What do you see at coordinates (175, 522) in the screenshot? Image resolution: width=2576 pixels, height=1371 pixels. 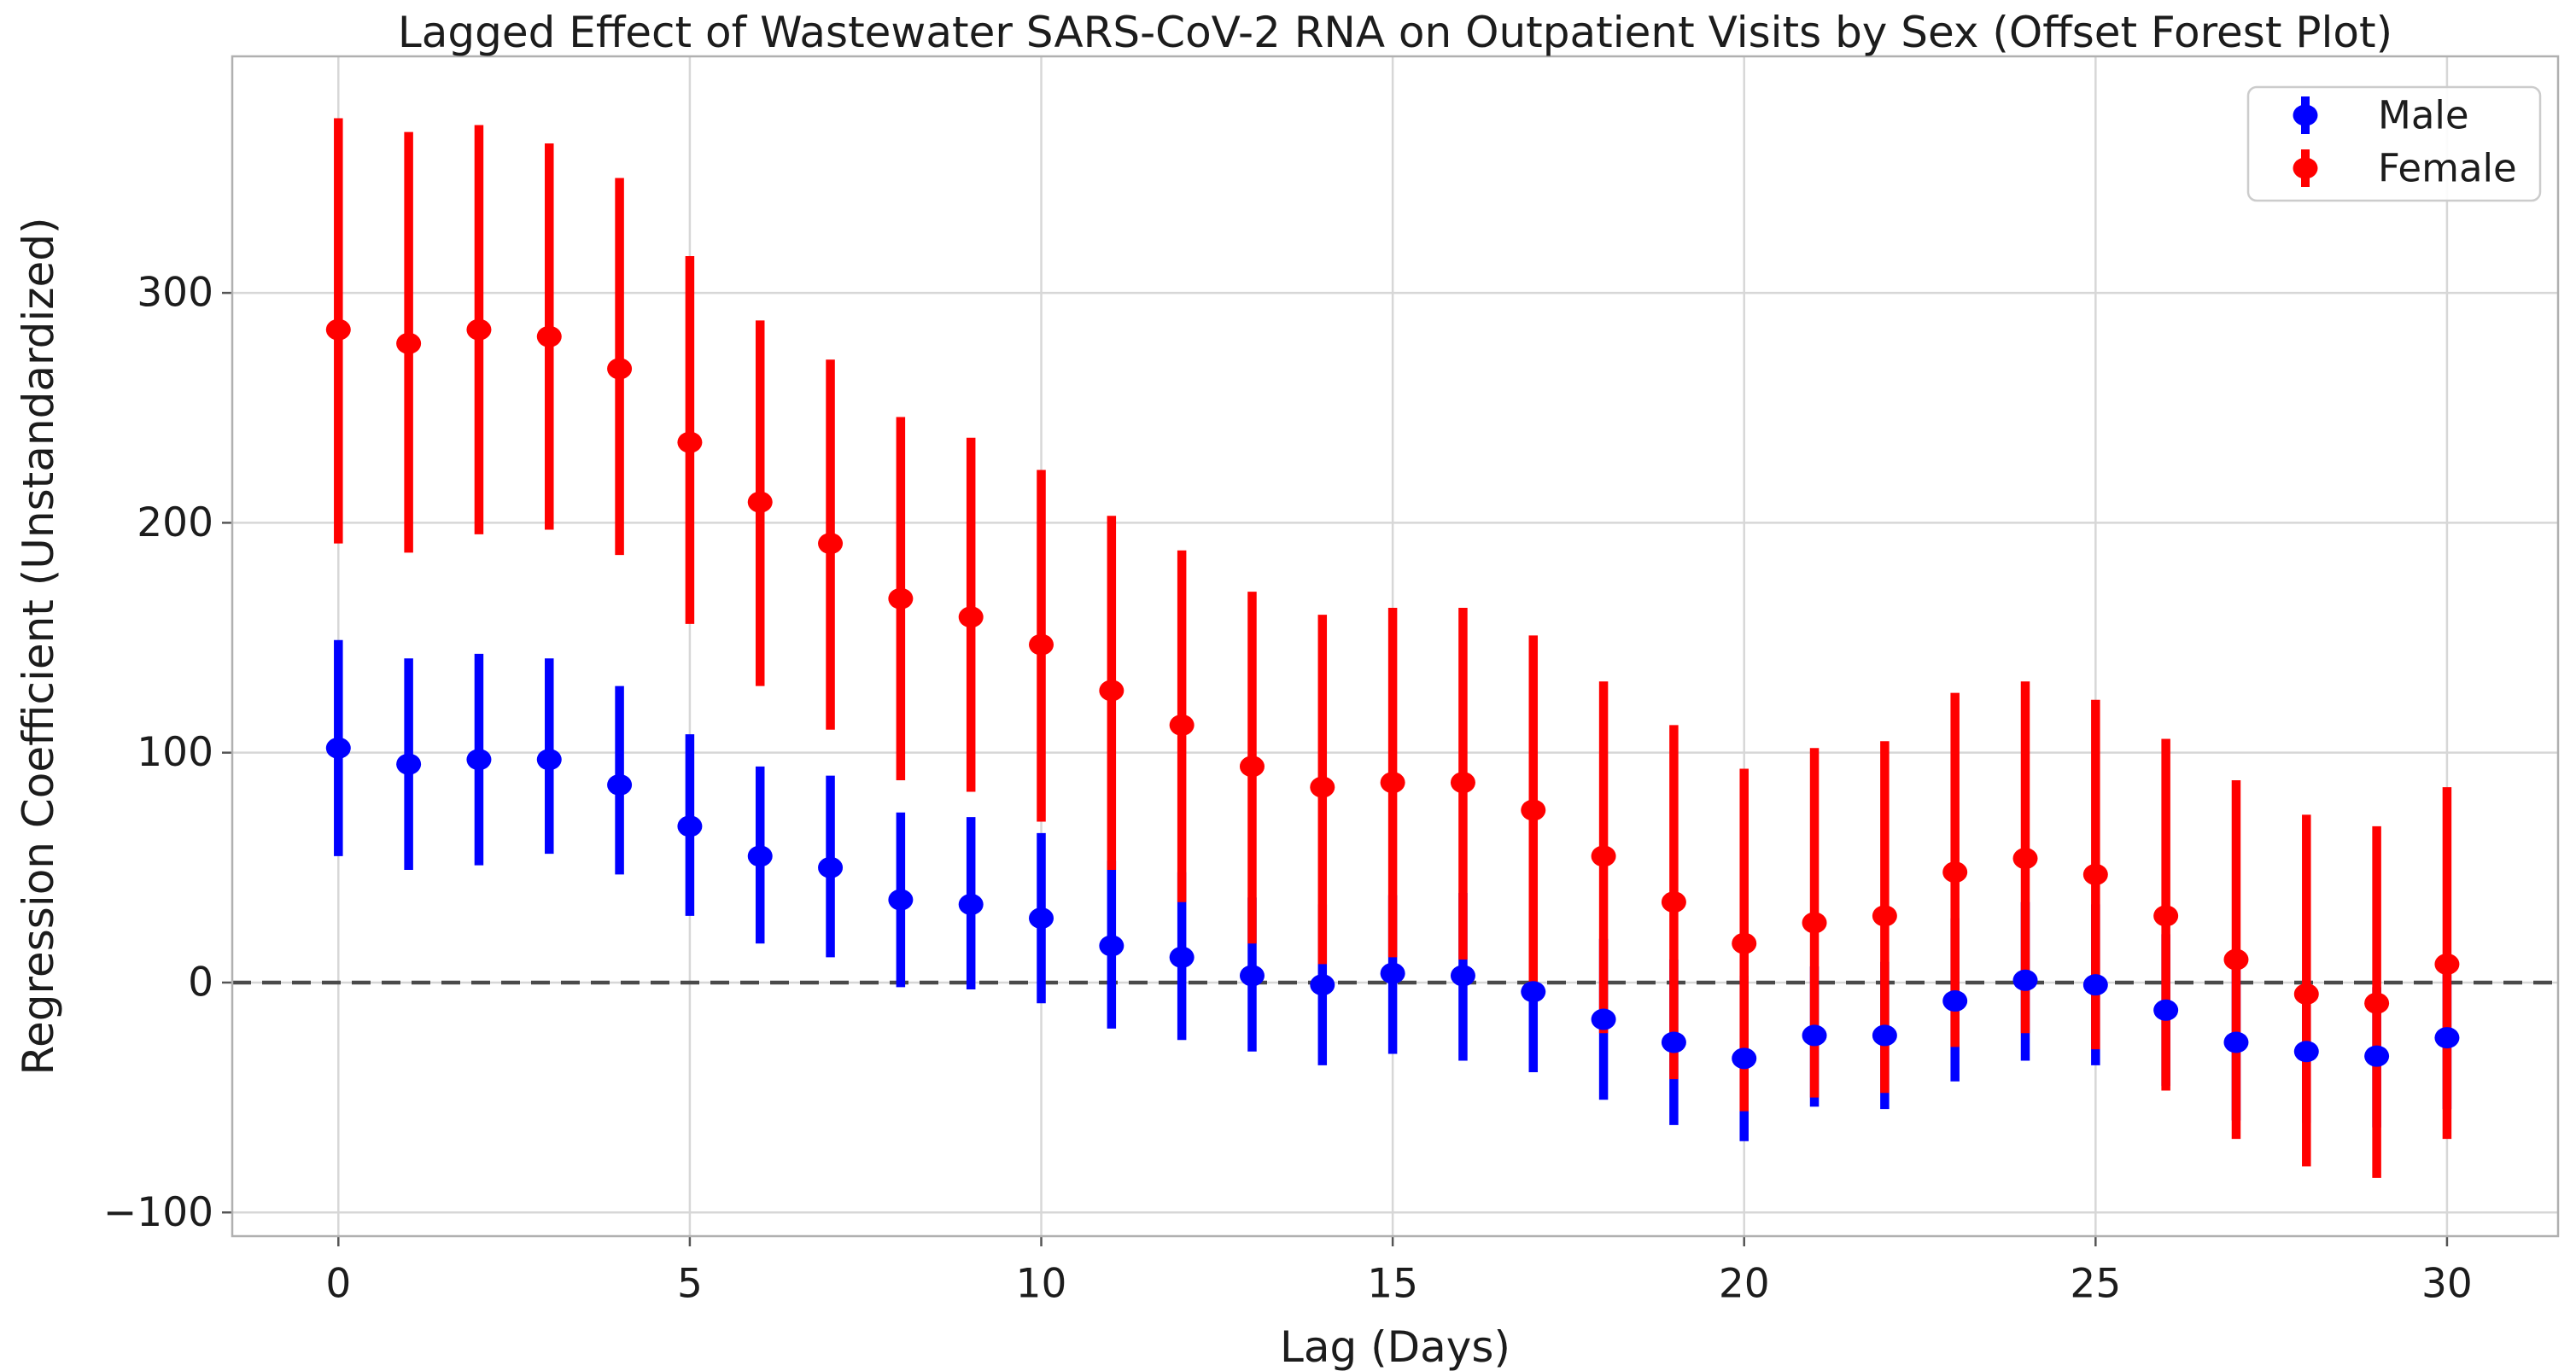 I see `y-tick-label: 200` at bounding box center [175, 522].